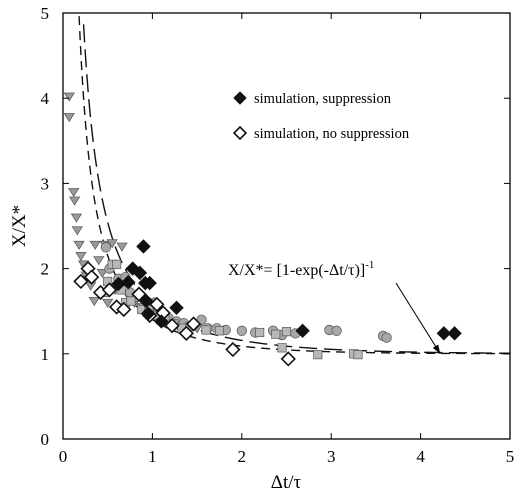 This screenshot has width=514, height=497. What do you see at coordinates (332, 134) in the screenshot?
I see `legend-label-no-suppression: simulation, no suppression` at bounding box center [332, 134].